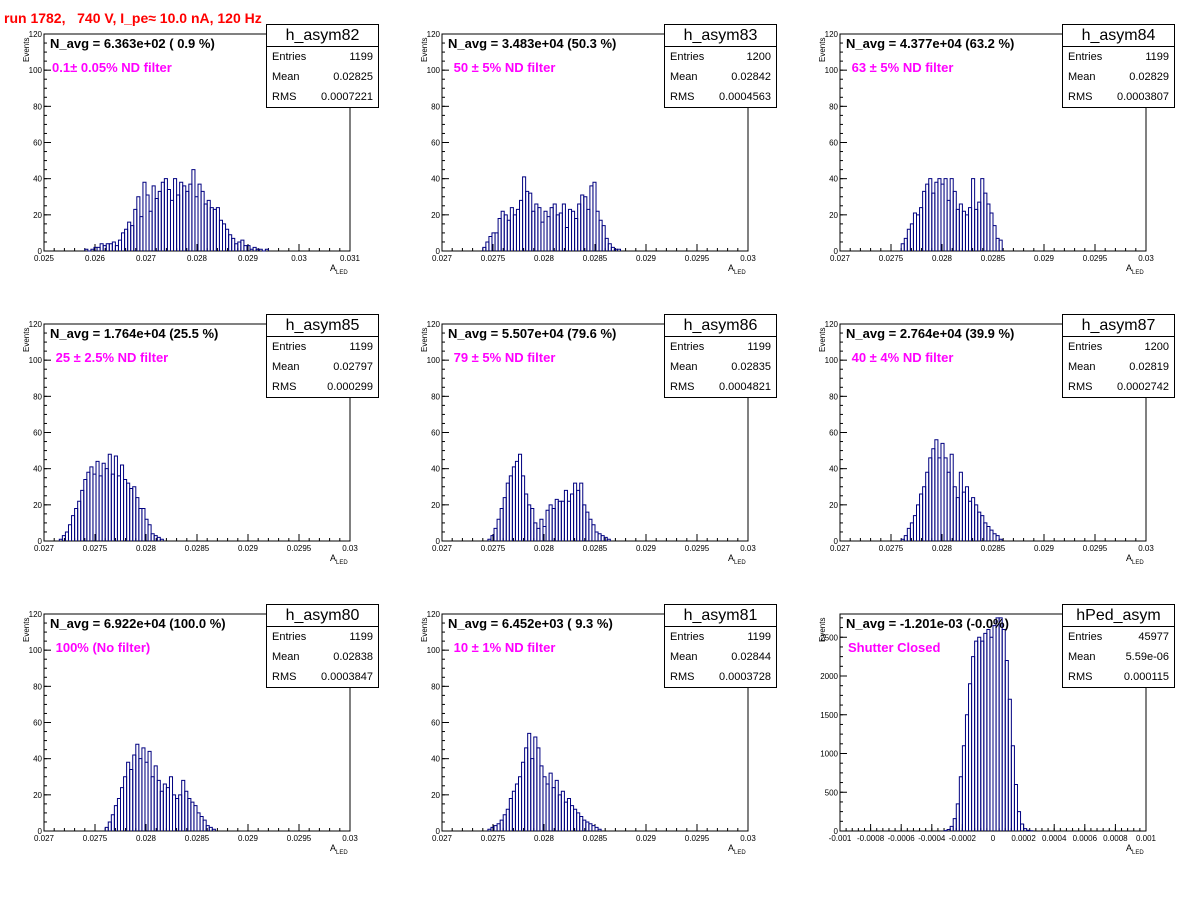 The height and width of the screenshot is (898, 1196). I want to click on stats-value-rms: 0.0003847, so click(347, 677).